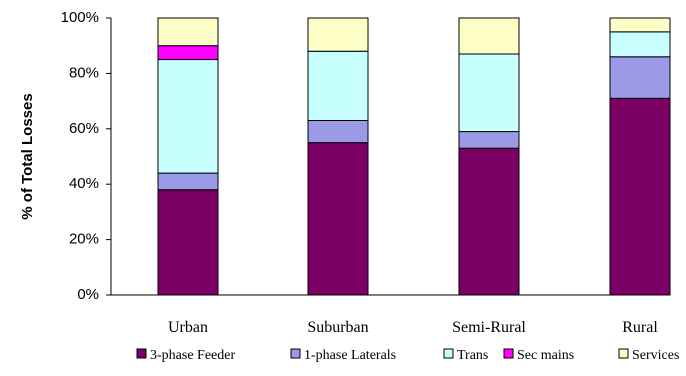 The width and height of the screenshot is (686, 376). Describe the element at coordinates (489, 327) in the screenshot. I see `category-label: Semi-Rural` at that location.